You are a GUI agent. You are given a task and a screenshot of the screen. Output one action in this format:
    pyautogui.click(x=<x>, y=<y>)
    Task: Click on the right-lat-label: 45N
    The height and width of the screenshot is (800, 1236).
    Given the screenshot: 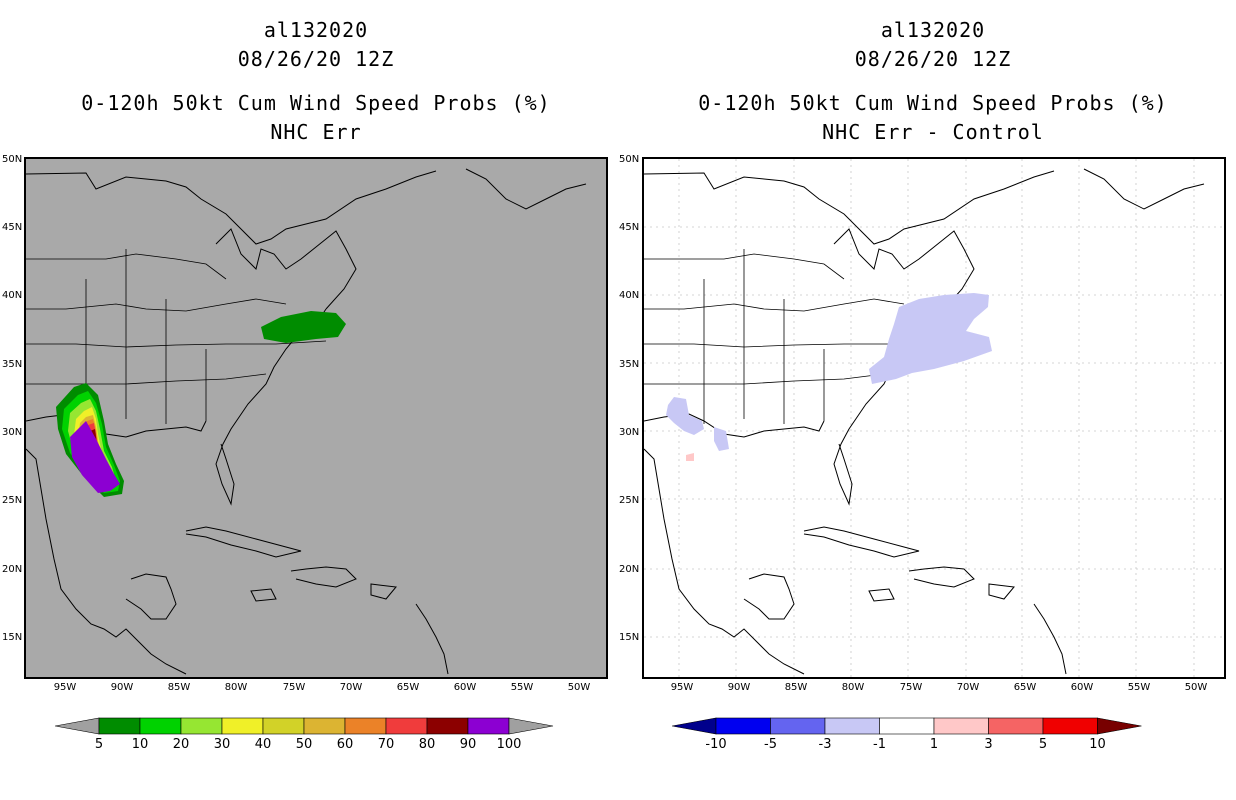 What is the action you would take?
    pyautogui.click(x=629, y=227)
    